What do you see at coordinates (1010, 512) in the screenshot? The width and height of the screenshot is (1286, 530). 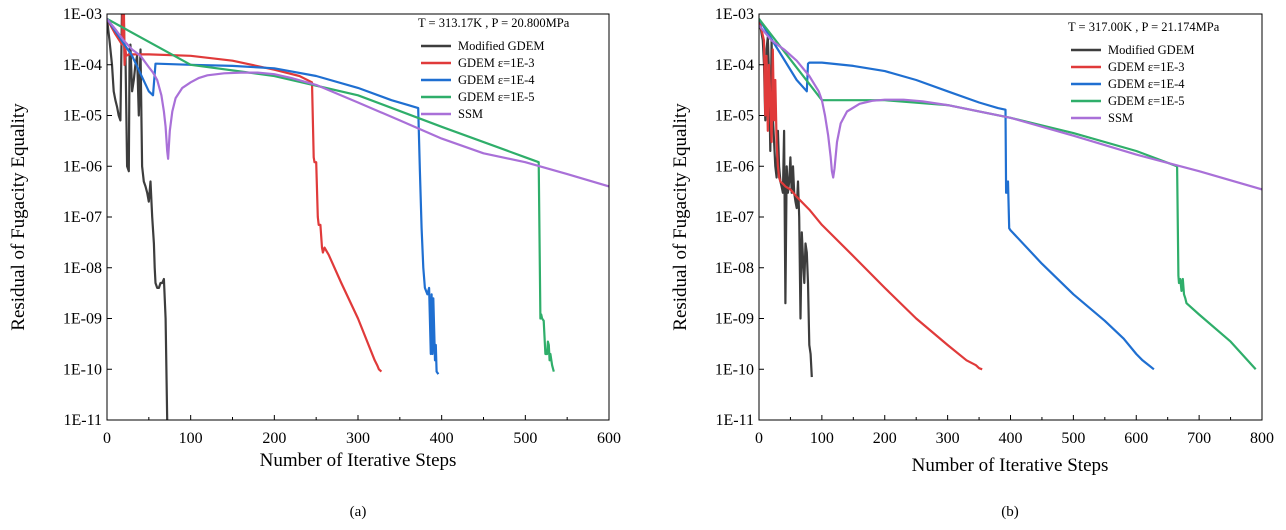 I see `panel-label: (b)` at bounding box center [1010, 512].